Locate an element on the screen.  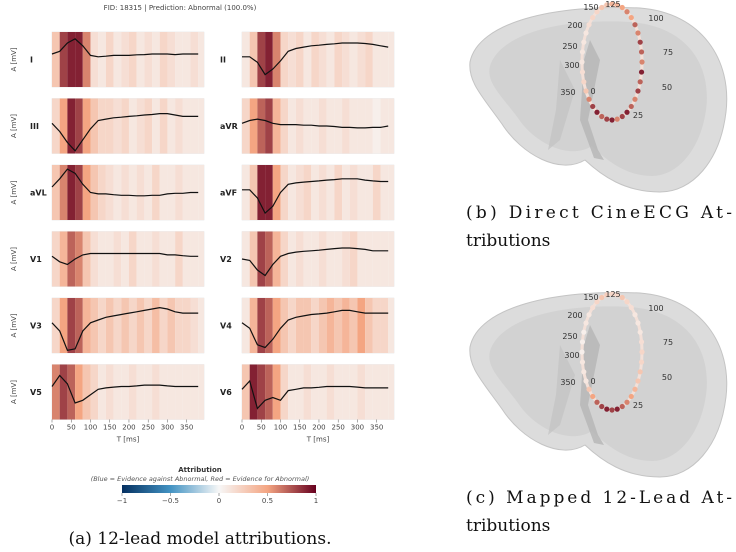
ring-label: 50 is located at coordinates (667, 377).